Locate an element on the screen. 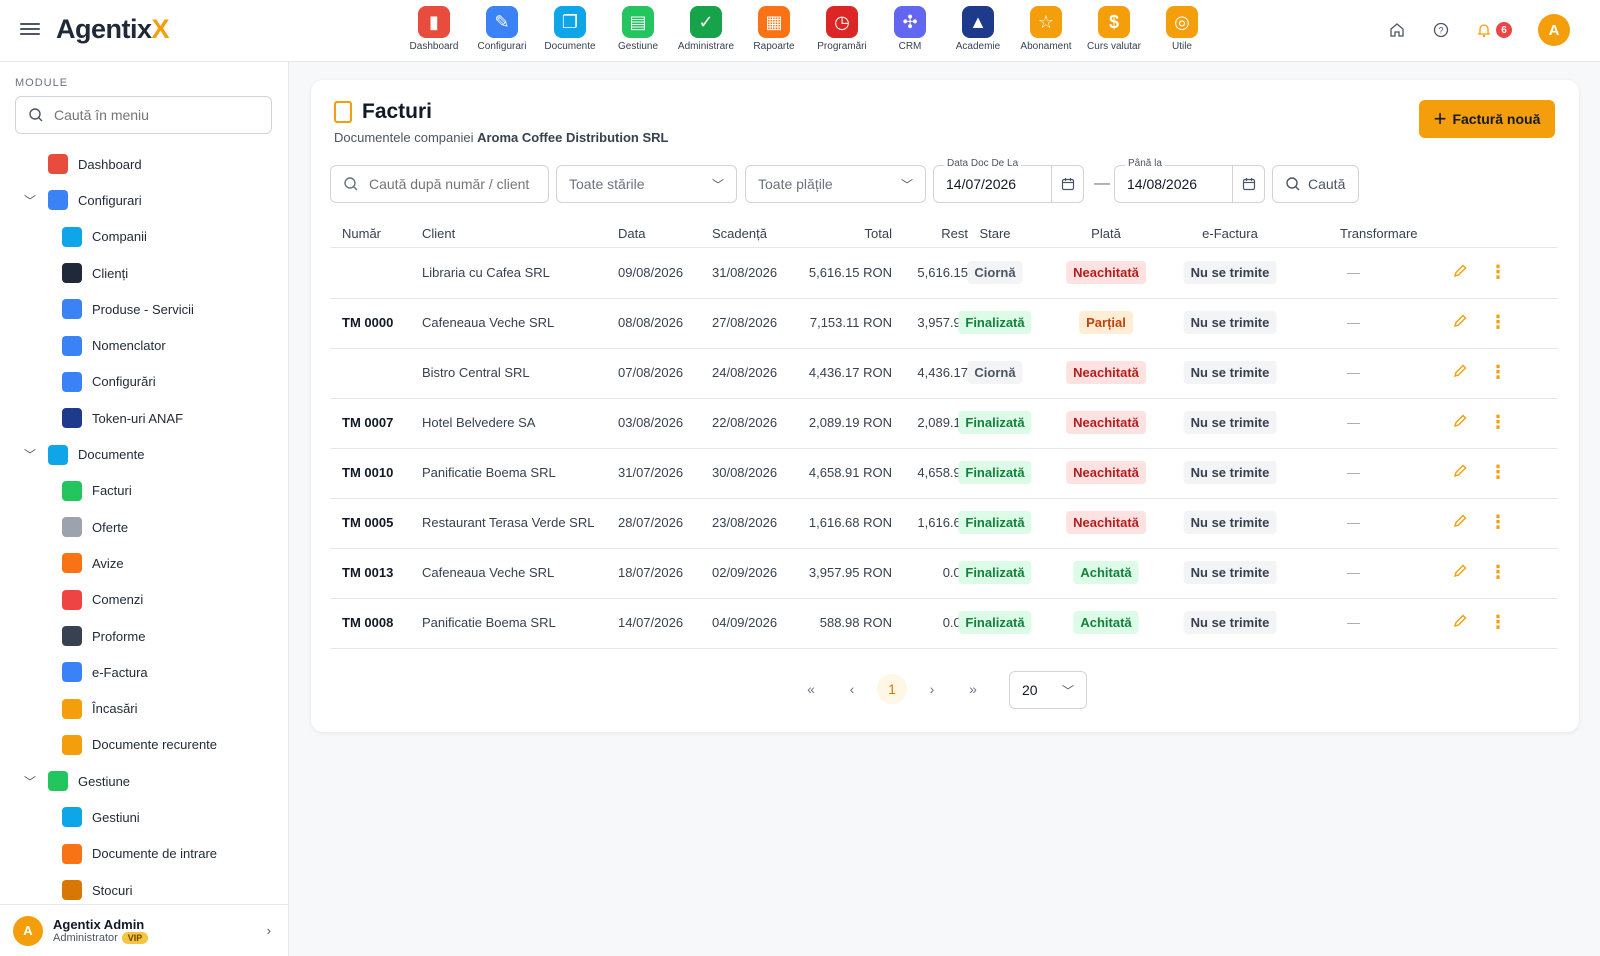  page-button-current: 1 is located at coordinates (892, 689).